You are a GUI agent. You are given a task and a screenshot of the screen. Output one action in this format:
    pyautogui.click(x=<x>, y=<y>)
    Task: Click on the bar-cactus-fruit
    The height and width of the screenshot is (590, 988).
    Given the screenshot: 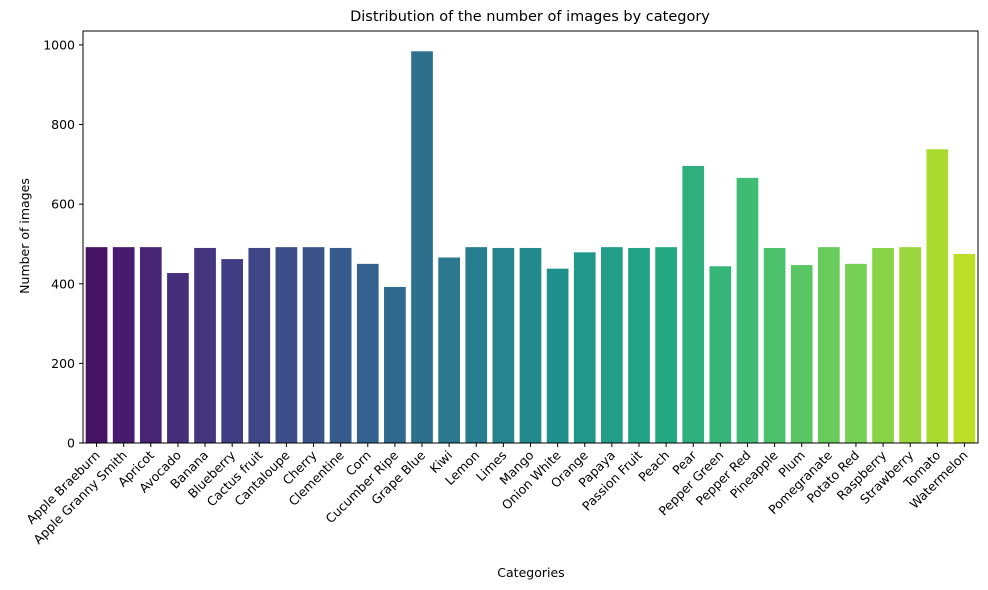 What is the action you would take?
    pyautogui.click(x=259, y=345)
    